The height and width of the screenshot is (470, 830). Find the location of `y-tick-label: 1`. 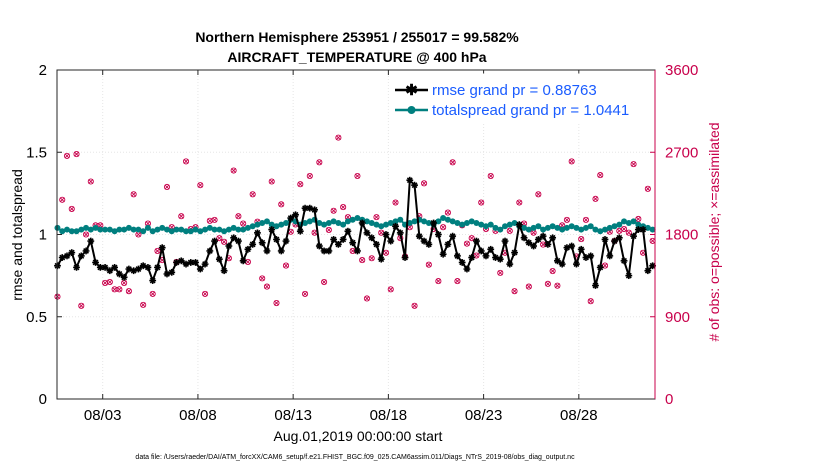

y-tick-label: 1 is located at coordinates (43, 235).